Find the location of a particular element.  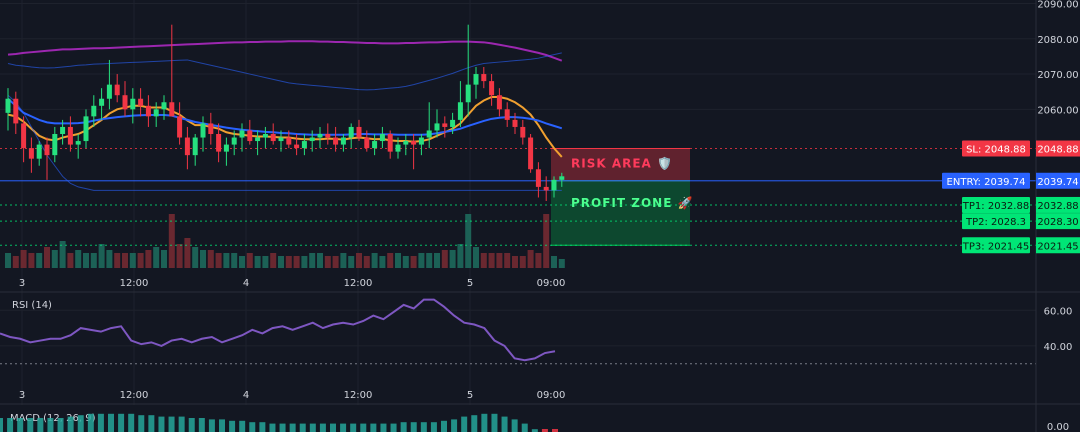

zone-box is located at coordinates (620, 213).